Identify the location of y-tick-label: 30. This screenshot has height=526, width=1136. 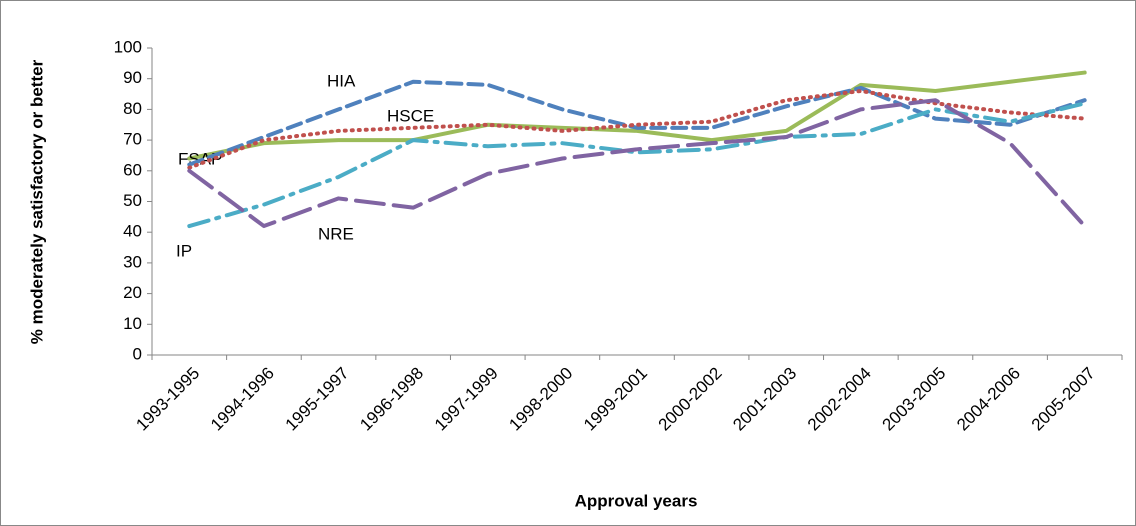
(132, 261).